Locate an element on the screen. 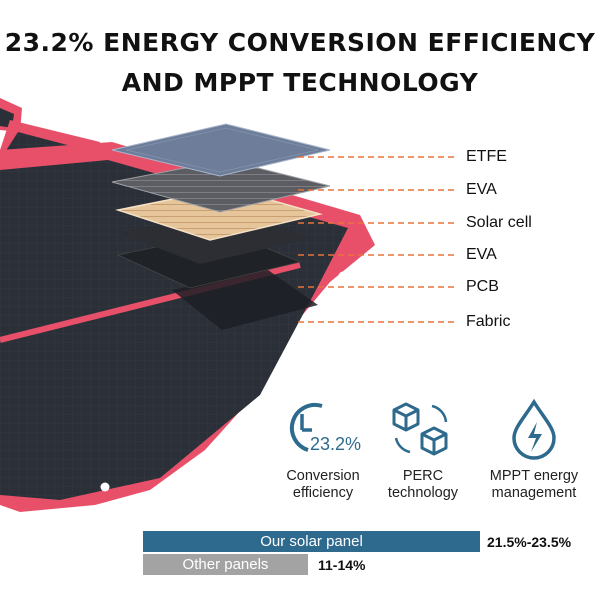 This screenshot has height=600, width=600. feature-label-conversion: Conversion efficiency is located at coordinates (323, 485).